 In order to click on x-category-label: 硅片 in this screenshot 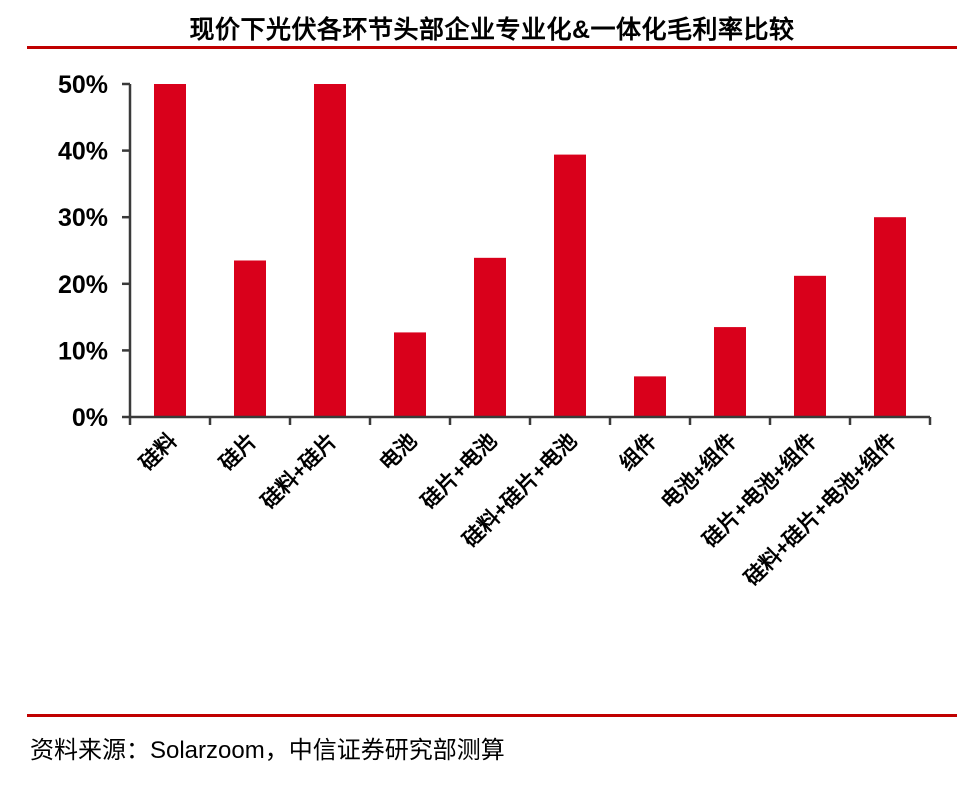, I will do `click(239, 452)`.